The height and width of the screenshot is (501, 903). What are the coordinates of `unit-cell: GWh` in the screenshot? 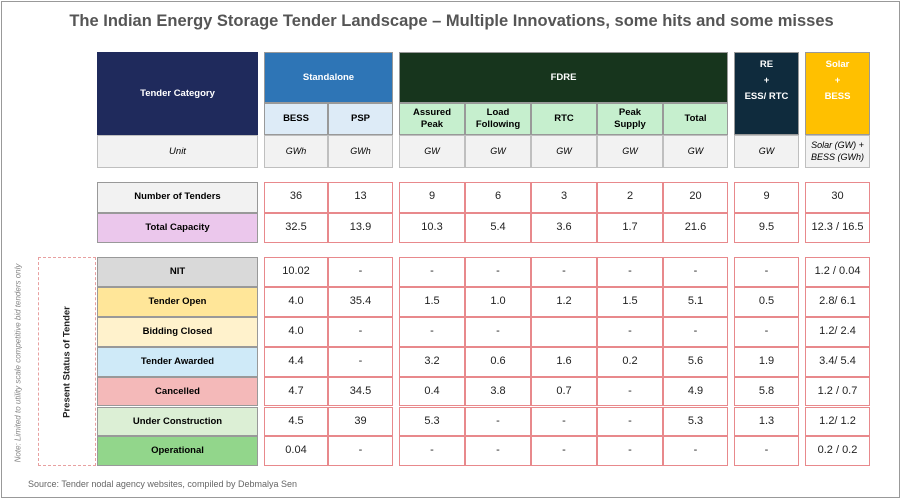 It's located at (296, 151).